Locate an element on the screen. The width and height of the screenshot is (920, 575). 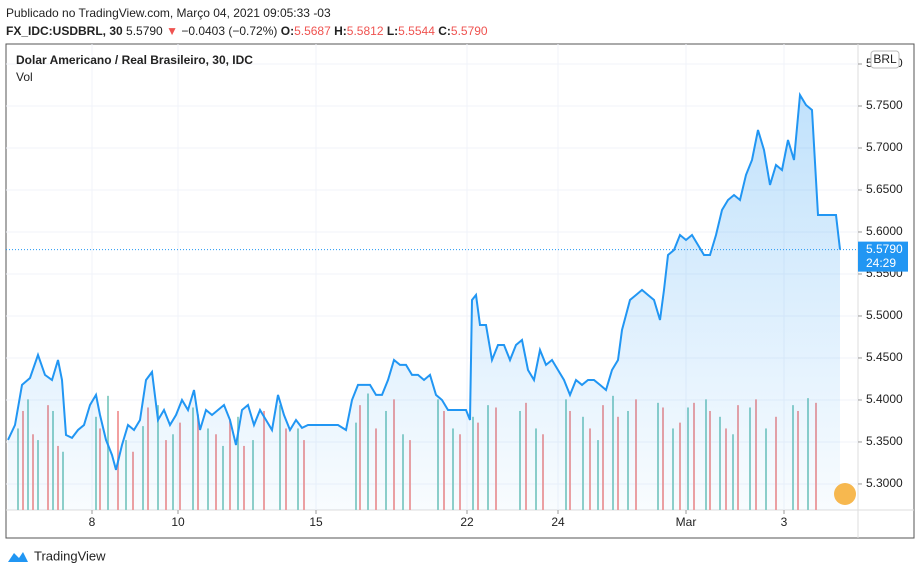
y-tick-label: 5.7500 is located at coordinates (884, 105).